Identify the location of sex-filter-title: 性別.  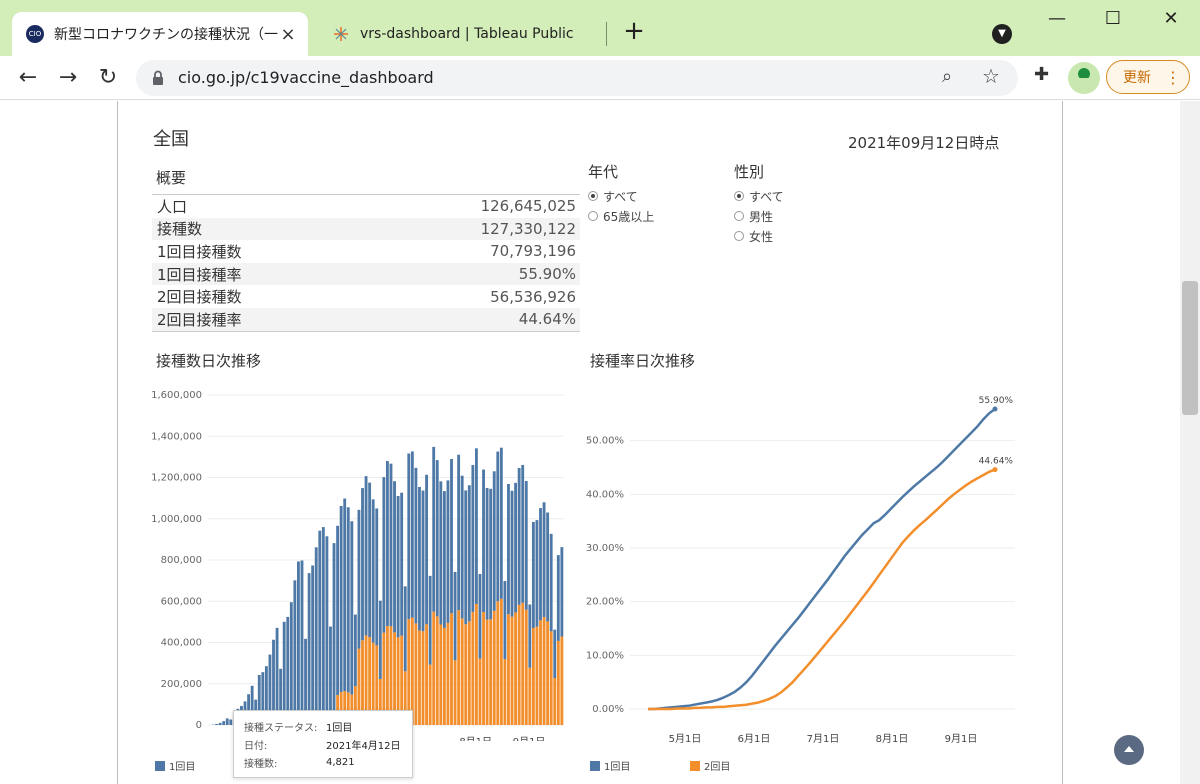
(749, 172).